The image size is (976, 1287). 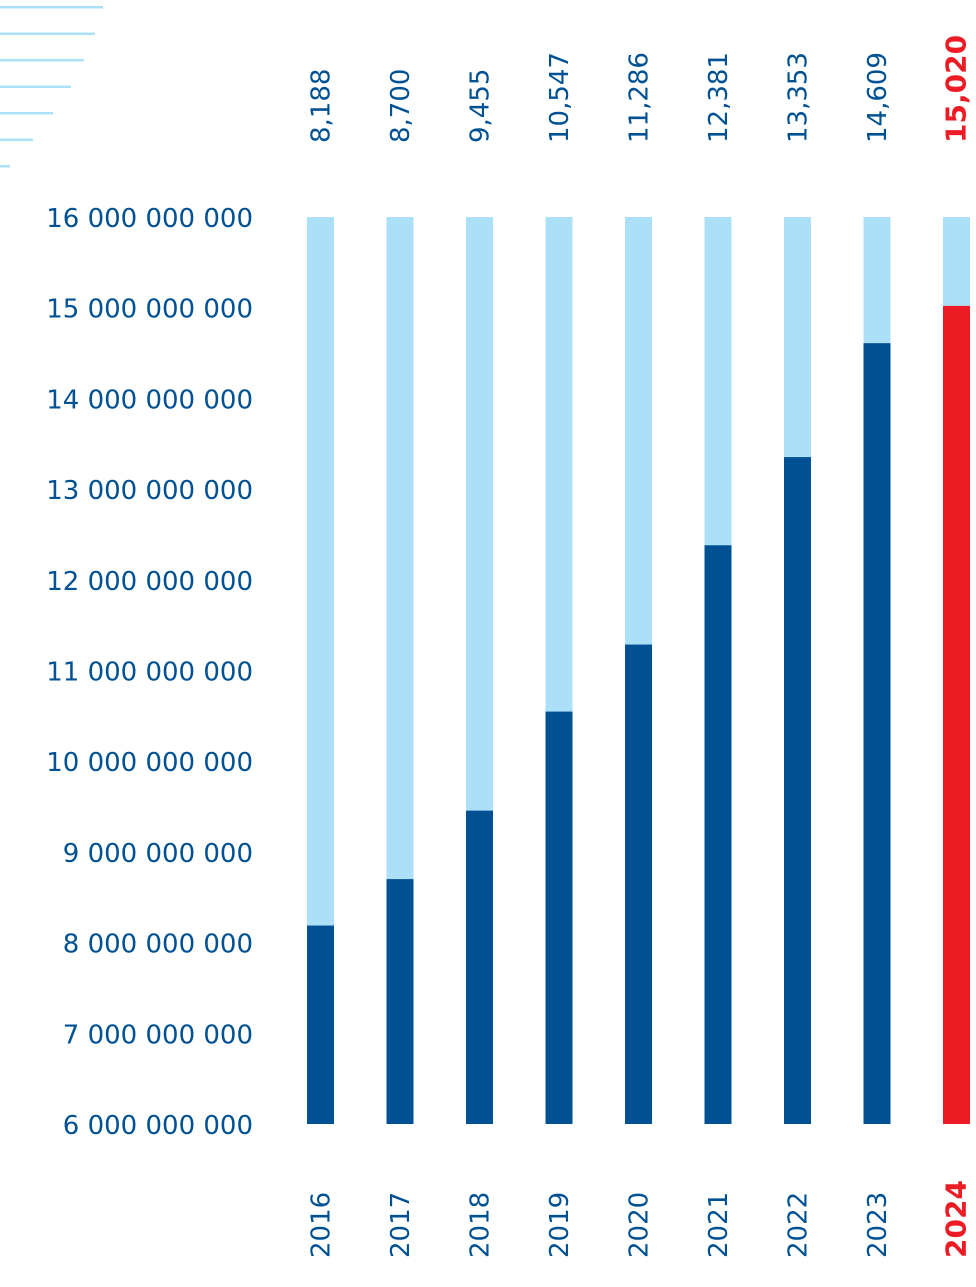 I want to click on x-category-label: 2024, so click(x=956, y=1219).